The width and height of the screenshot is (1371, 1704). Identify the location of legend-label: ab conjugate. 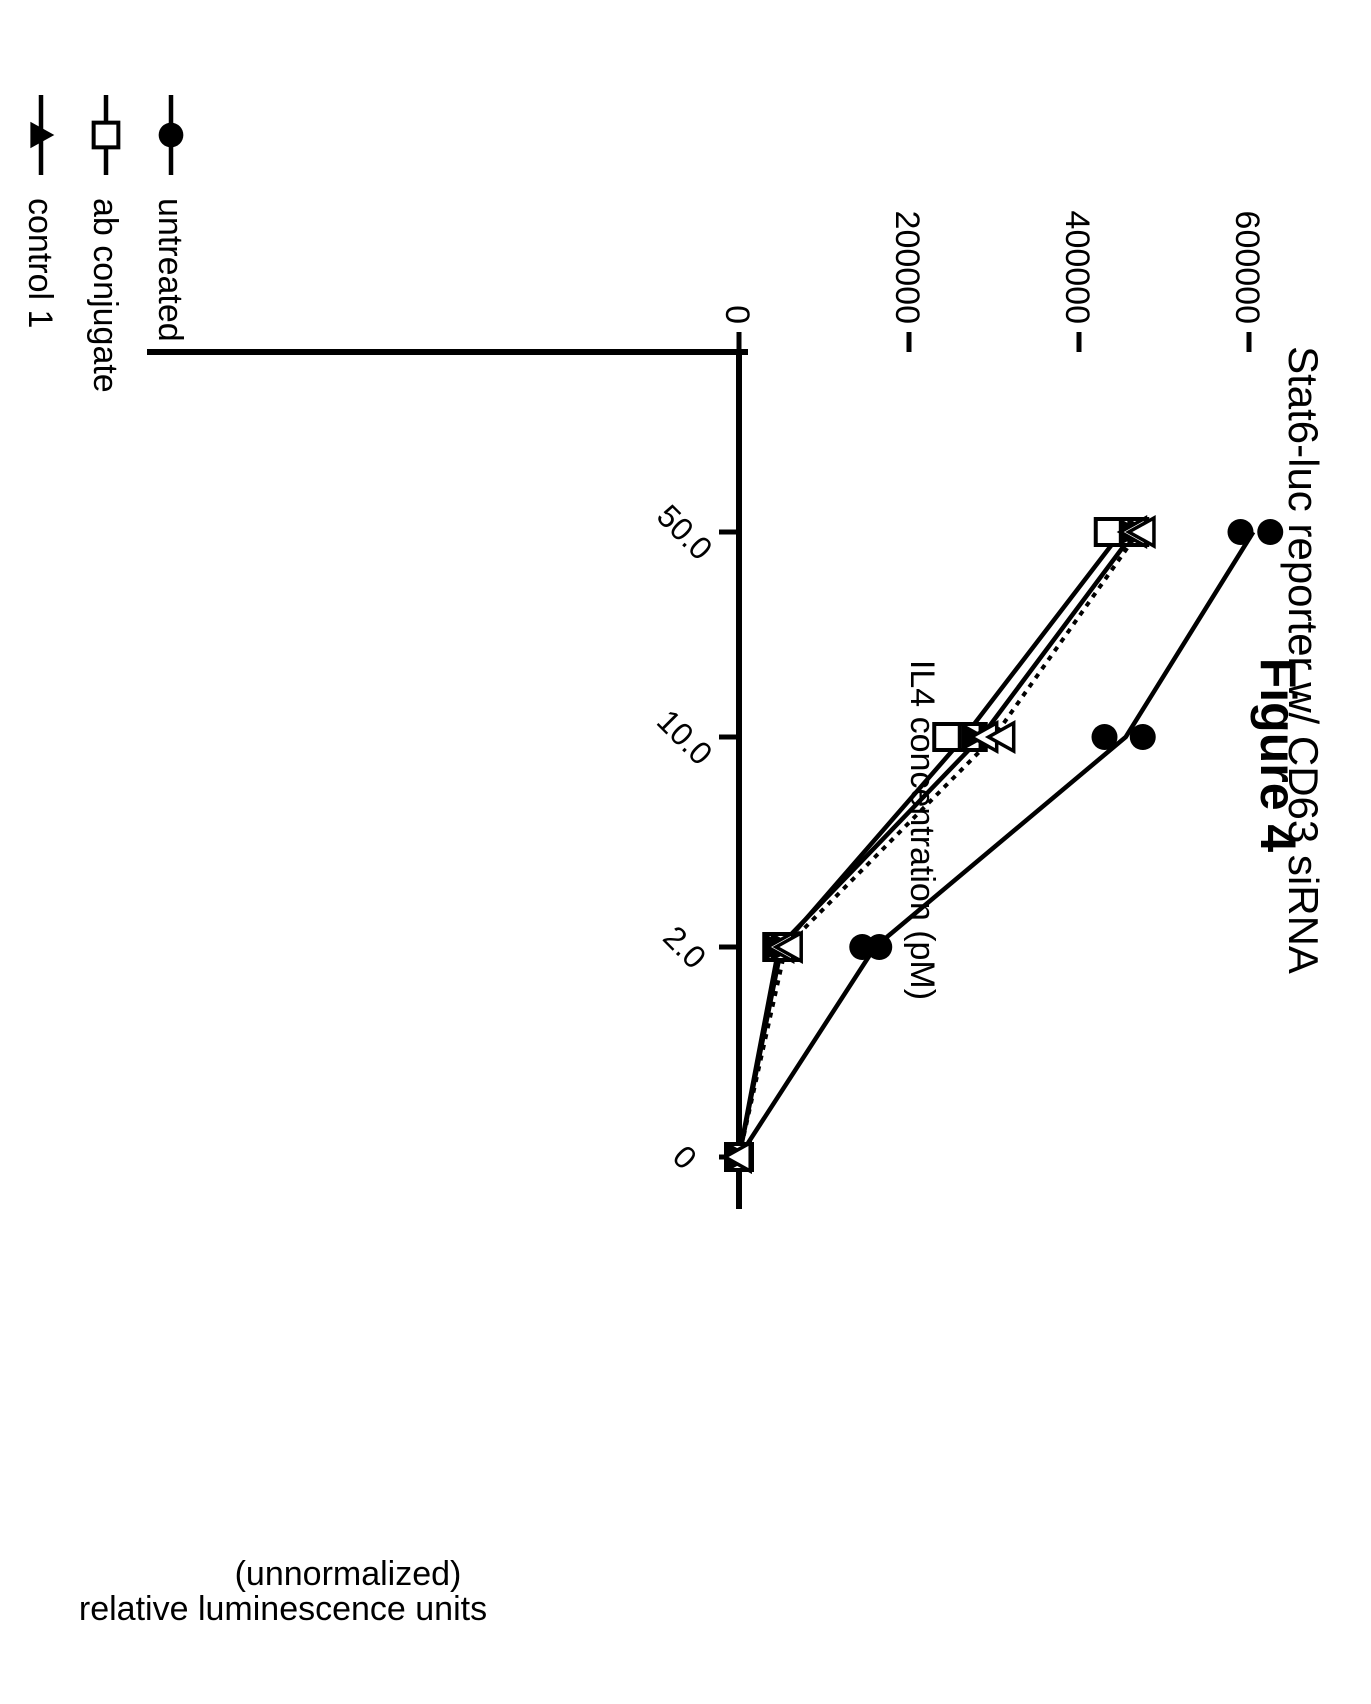
(105, 295).